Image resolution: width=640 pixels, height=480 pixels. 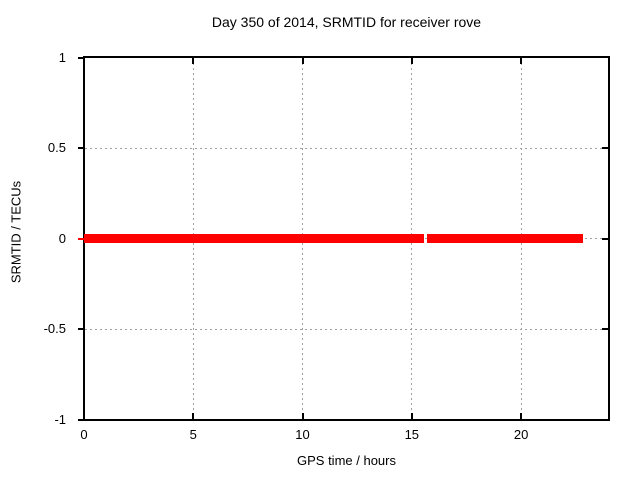 What do you see at coordinates (346, 460) in the screenshot?
I see `x-axis-label: GPS time / hours` at bounding box center [346, 460].